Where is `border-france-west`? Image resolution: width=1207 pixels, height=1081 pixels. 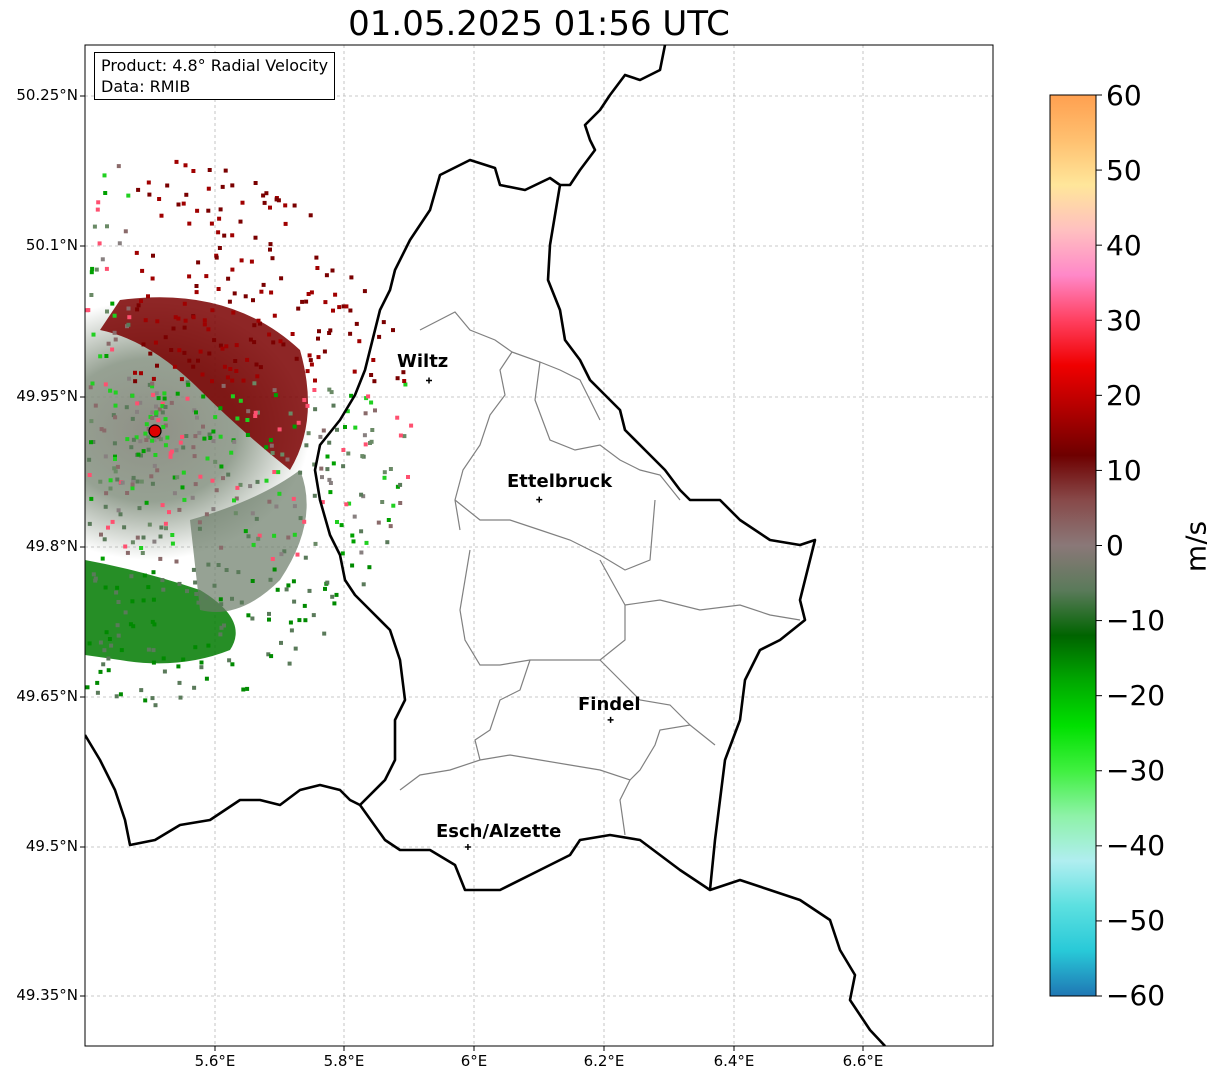
border-france-west is located at coordinates (223, 790).